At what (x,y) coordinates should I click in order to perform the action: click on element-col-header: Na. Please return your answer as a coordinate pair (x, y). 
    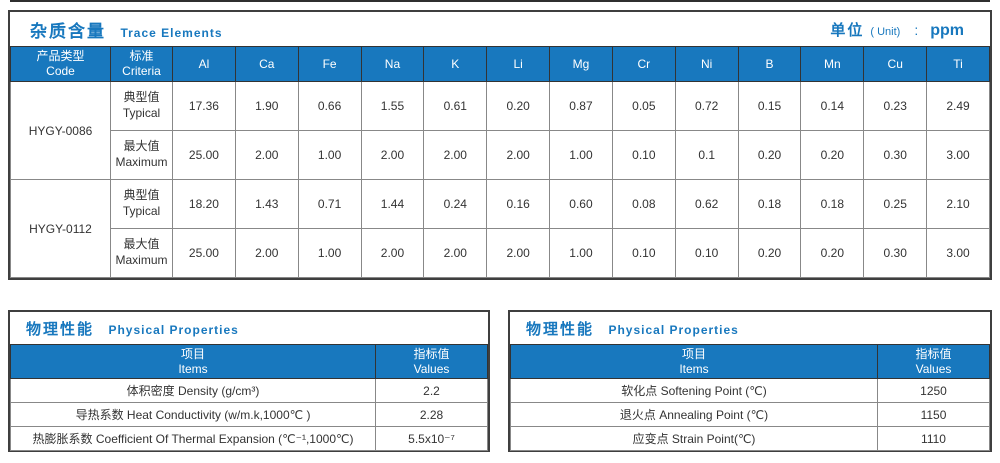
    Looking at the image, I should click on (392, 64).